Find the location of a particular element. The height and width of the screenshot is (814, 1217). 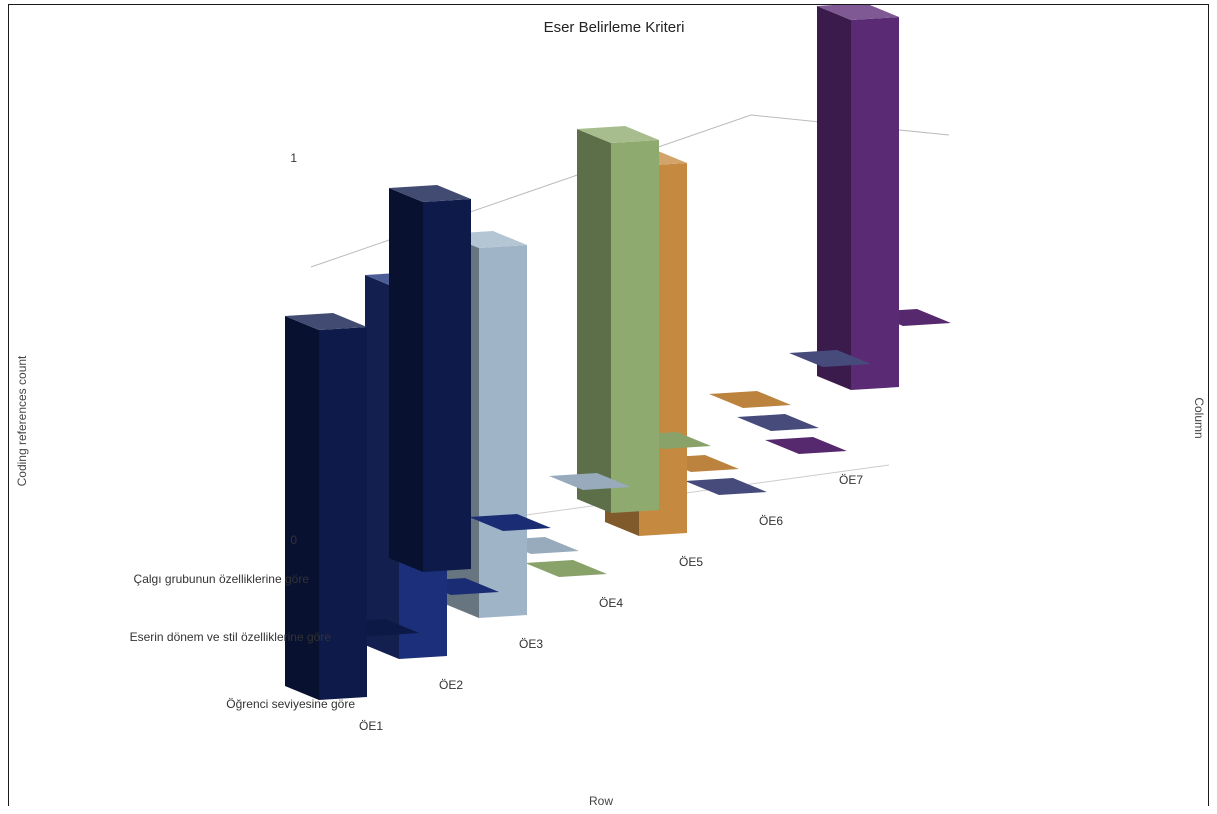

bar-ÖE5-series-0 is located at coordinates (750, 399).